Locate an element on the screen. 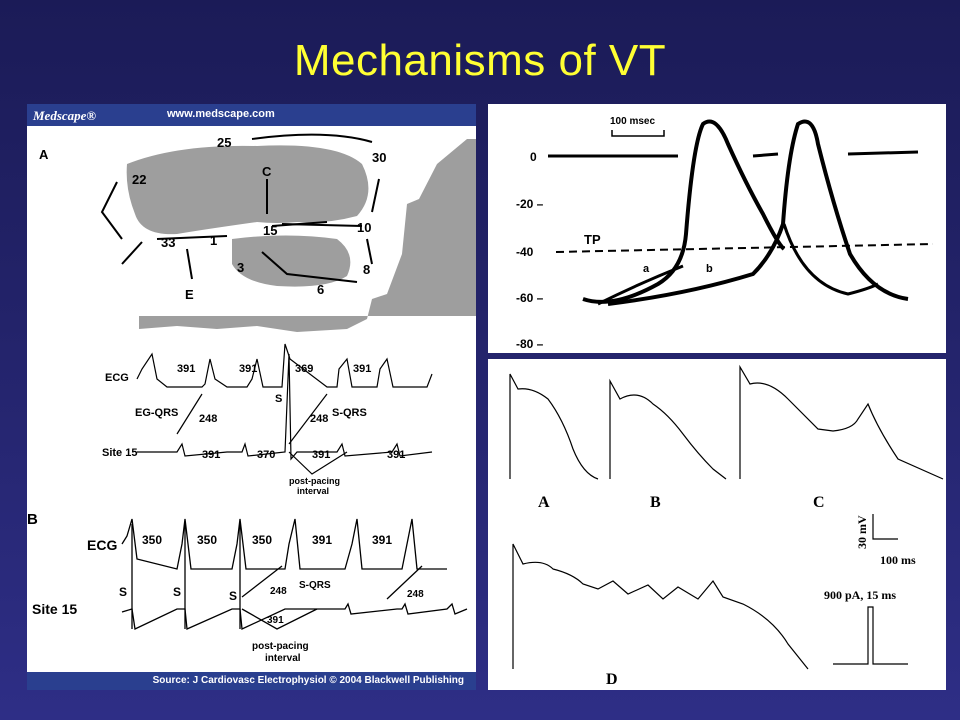  y-tick-80: -80 – is located at coordinates (530, 344).